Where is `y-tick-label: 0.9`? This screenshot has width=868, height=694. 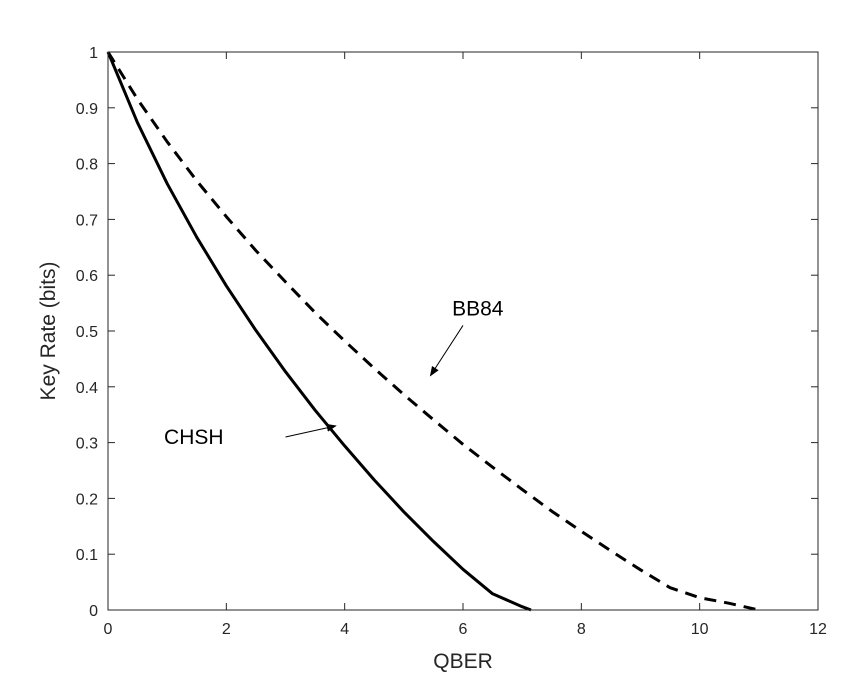
y-tick-label: 0.9 is located at coordinates (87, 109).